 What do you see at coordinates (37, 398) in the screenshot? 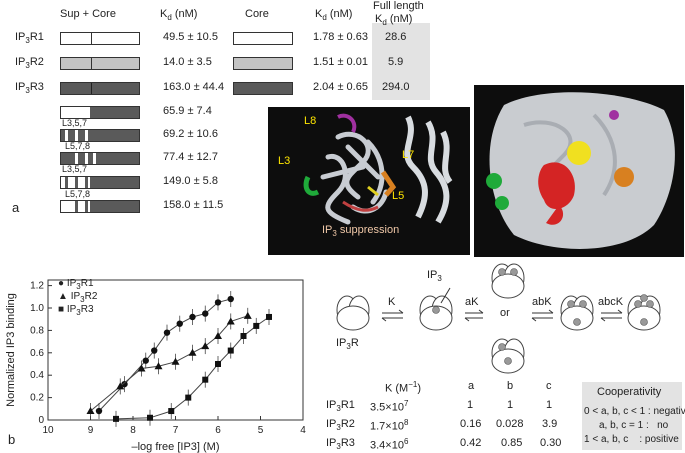
I see `y-tick-label: 0.2` at bounding box center [37, 398].